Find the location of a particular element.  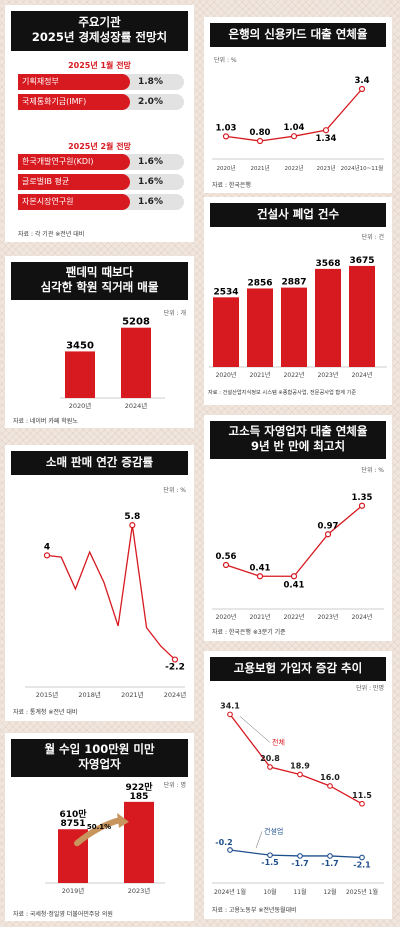

retail-source: 자료 : 통계청 ※전년 대비 is located at coordinates (45, 712).